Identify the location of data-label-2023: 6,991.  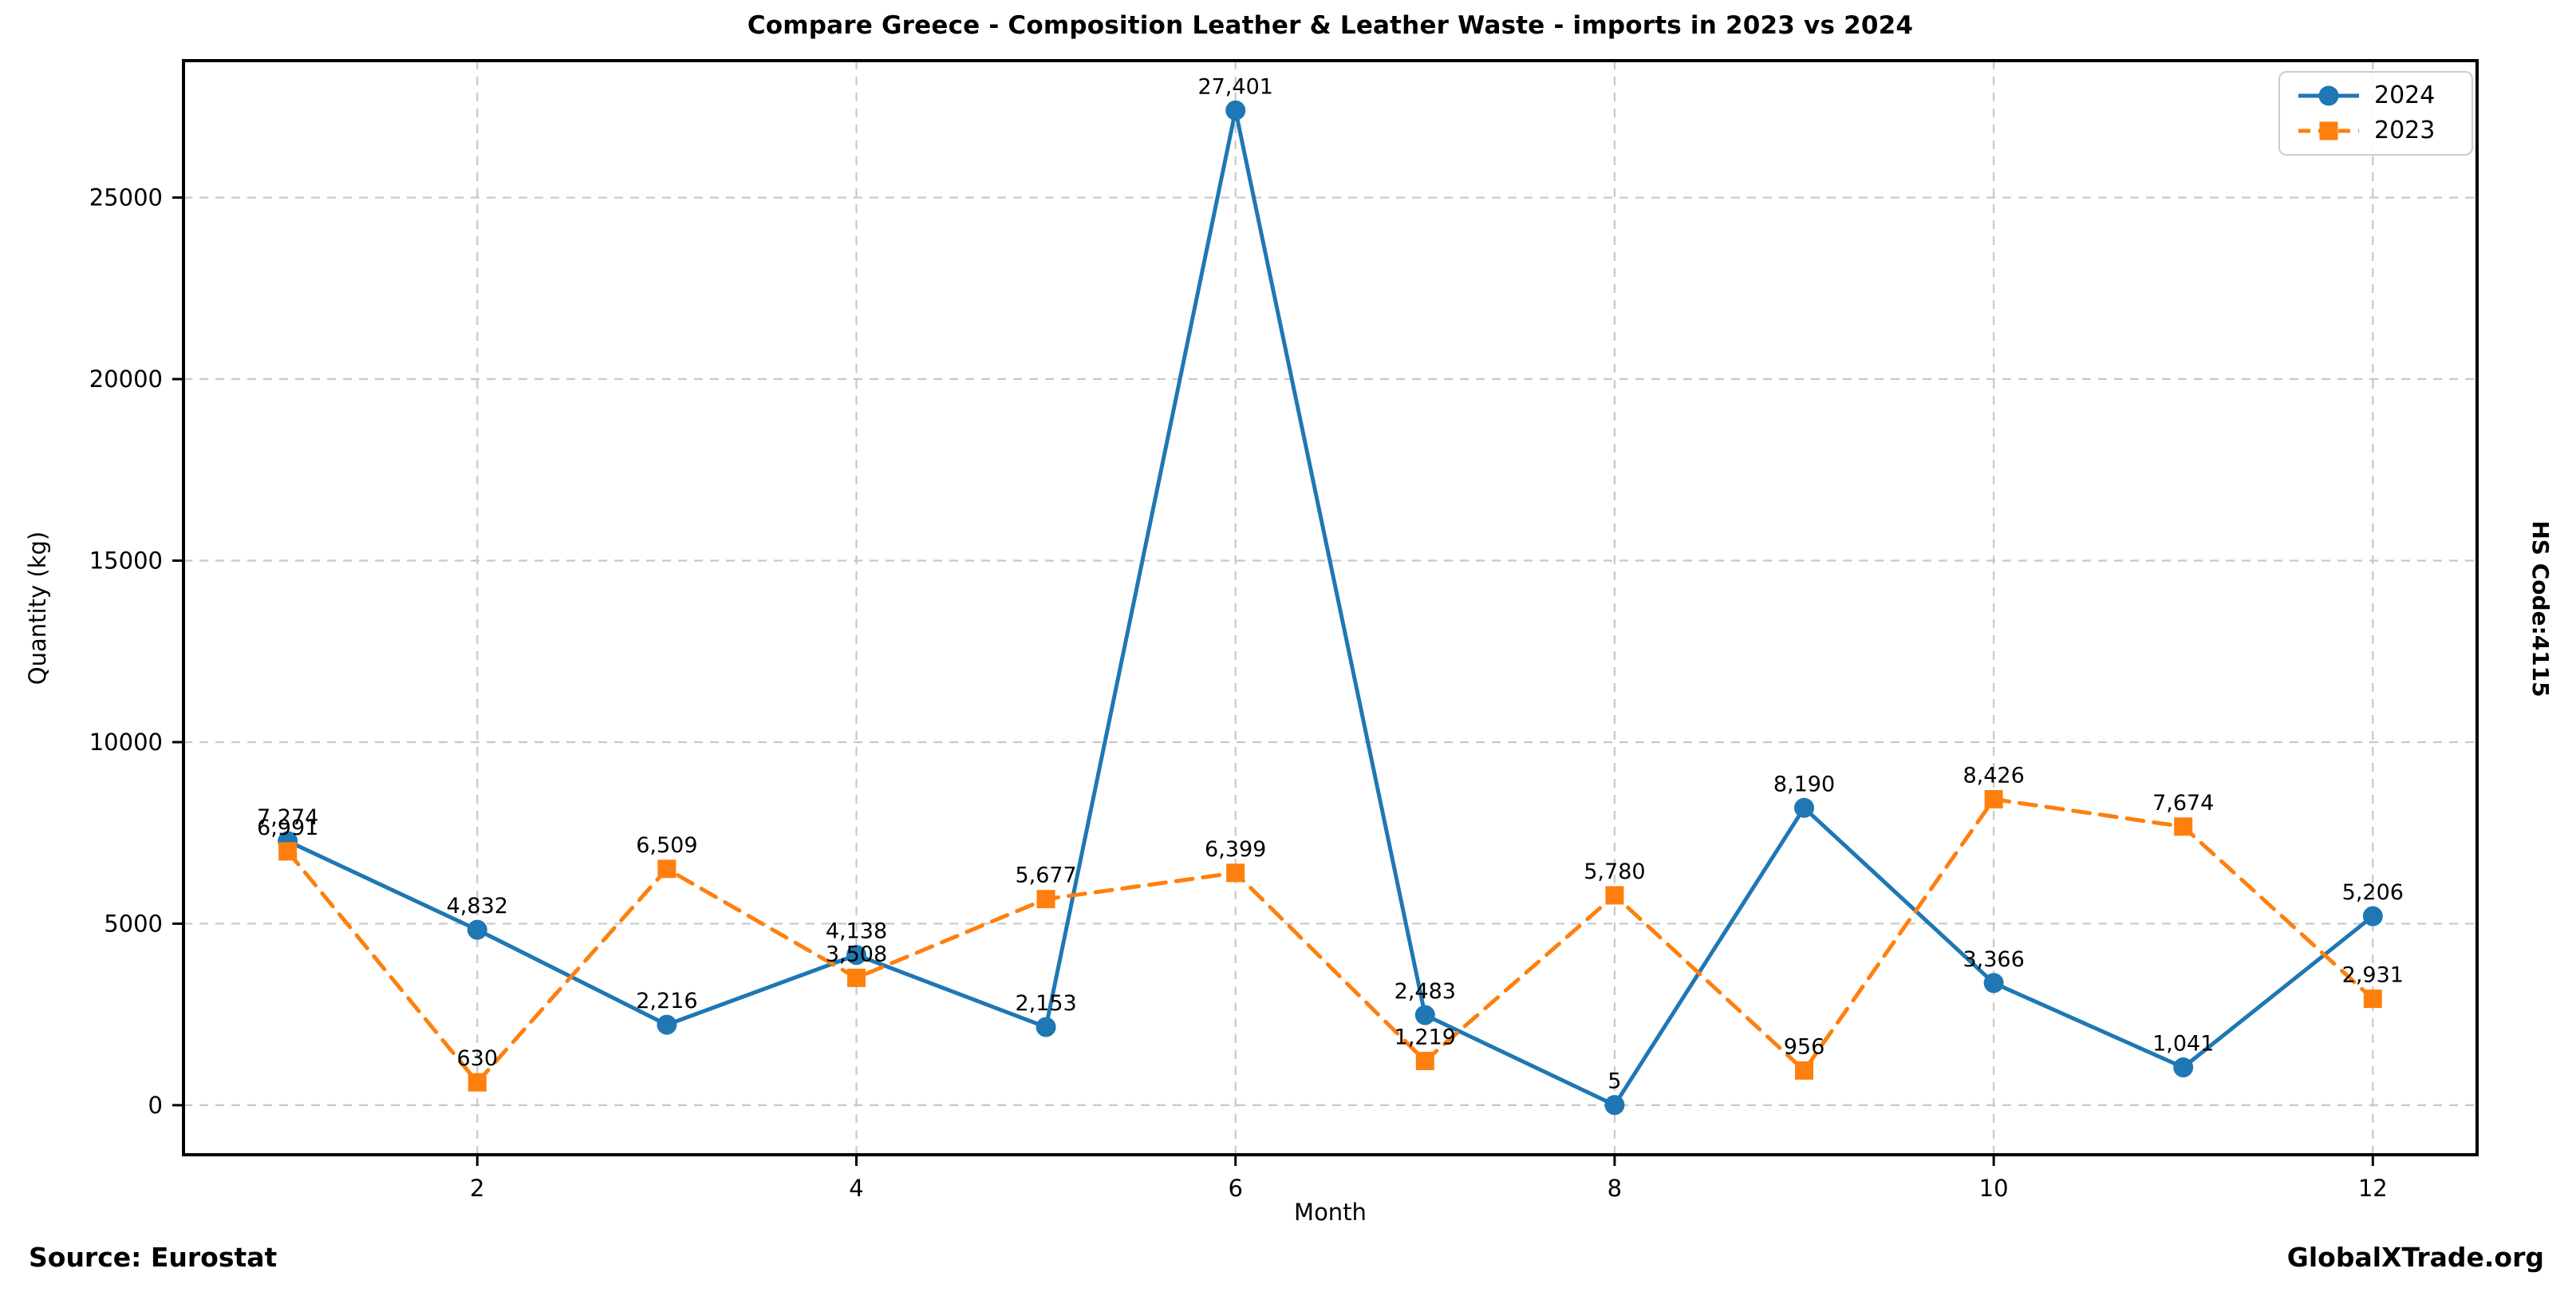
(287, 828).